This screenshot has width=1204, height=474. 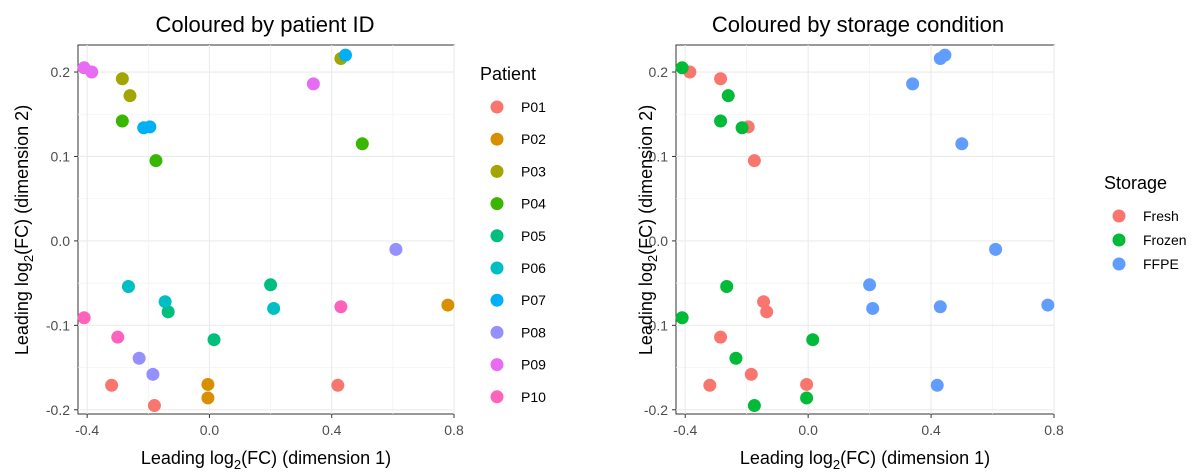 What do you see at coordinates (533, 171) in the screenshot?
I see `legend-label: P03` at bounding box center [533, 171].